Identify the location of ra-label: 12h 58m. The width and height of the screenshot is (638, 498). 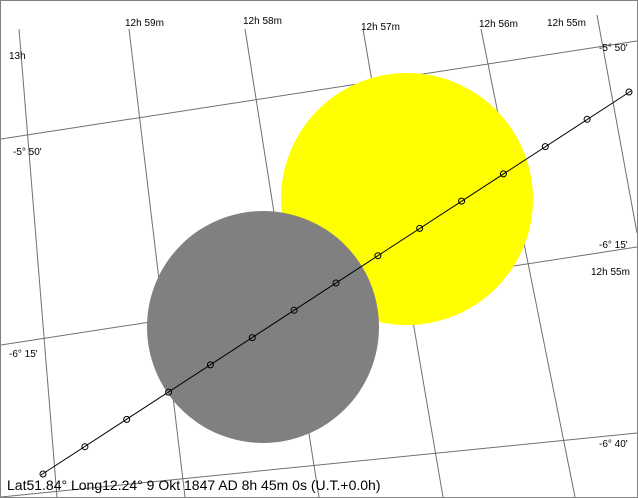
(262, 21).